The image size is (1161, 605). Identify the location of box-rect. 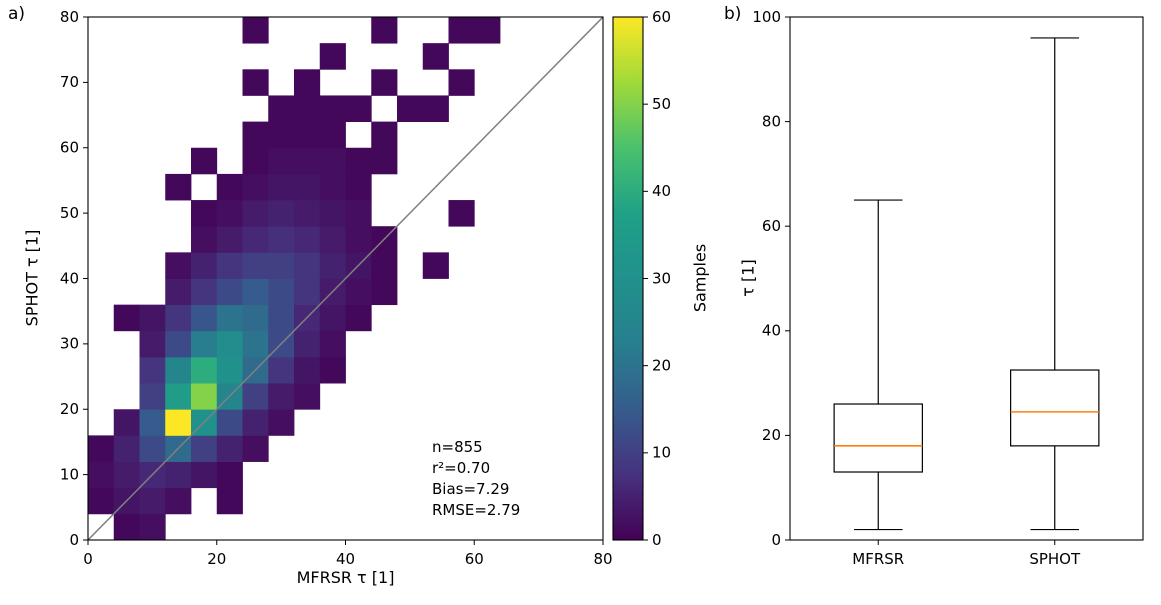
(878, 438).